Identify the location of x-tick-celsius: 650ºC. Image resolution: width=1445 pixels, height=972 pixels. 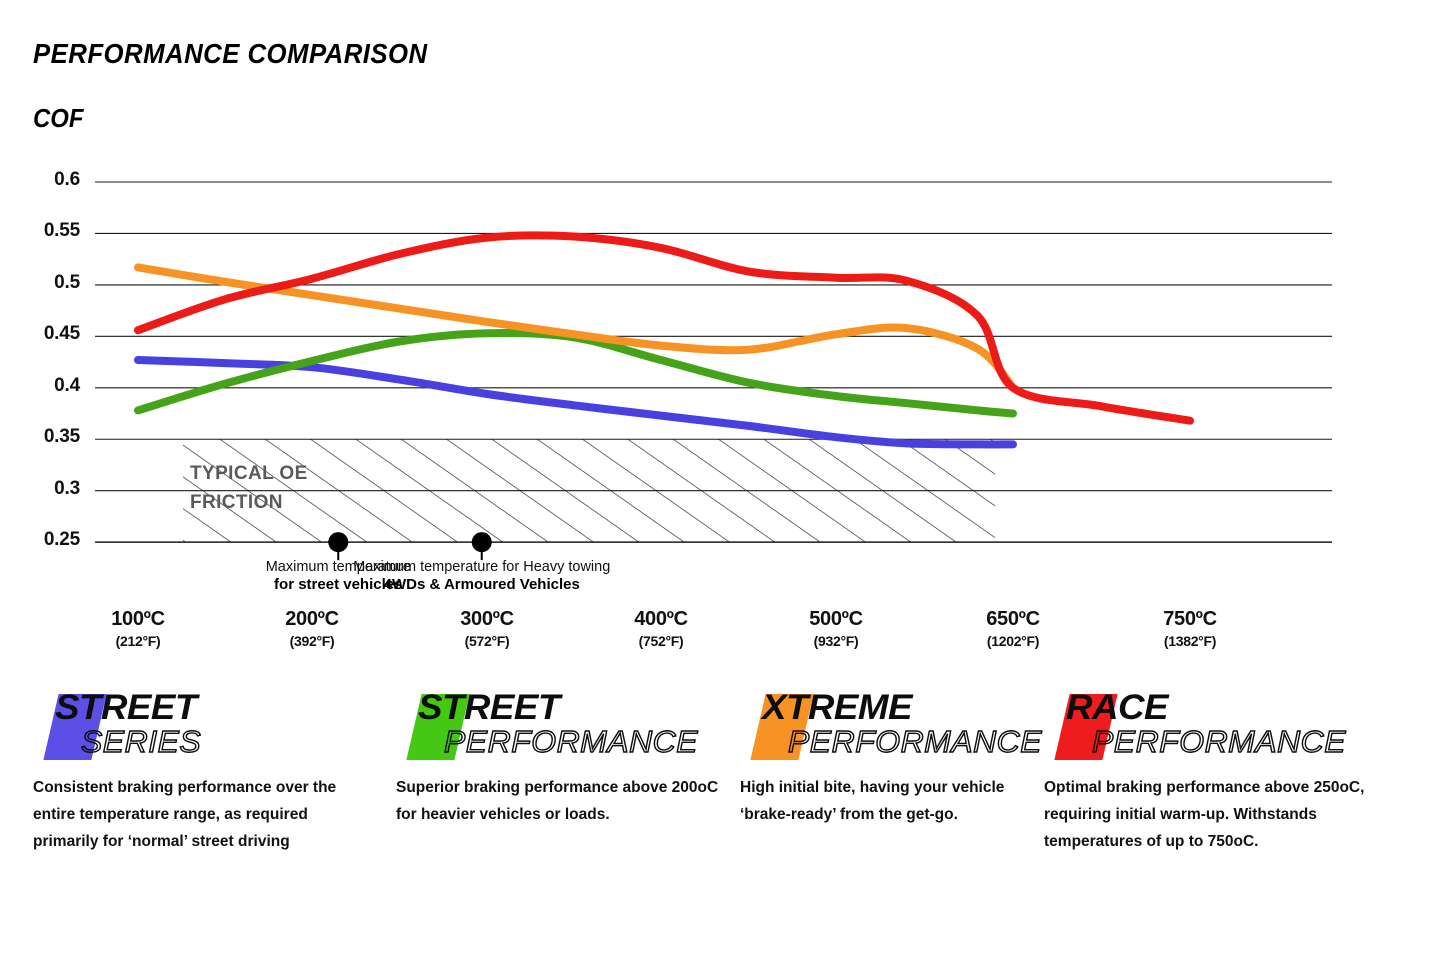
(1013, 619).